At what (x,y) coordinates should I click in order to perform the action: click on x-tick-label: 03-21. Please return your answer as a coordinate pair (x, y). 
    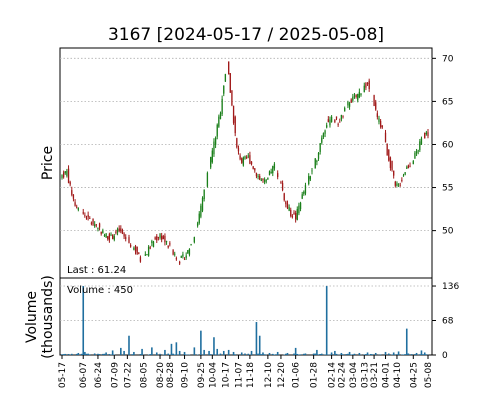
    Looking at the image, I should click on (375, 375).